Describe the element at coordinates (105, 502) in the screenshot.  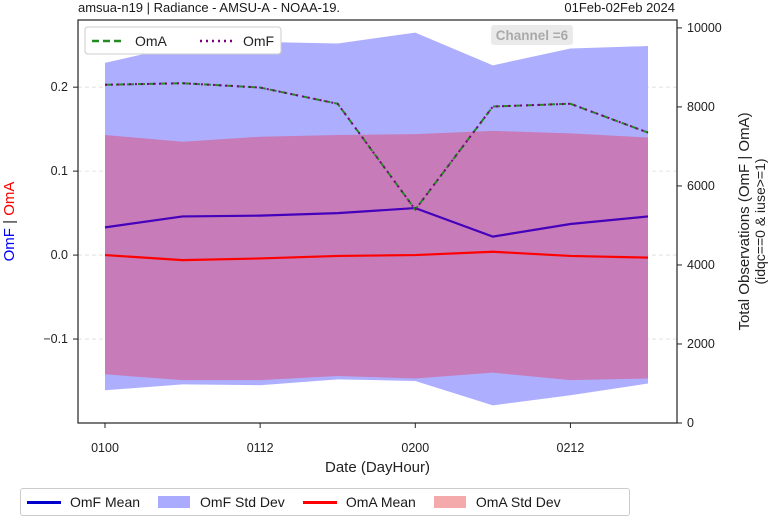
I see `legend-label-omf-mean: OmF Mean` at that location.